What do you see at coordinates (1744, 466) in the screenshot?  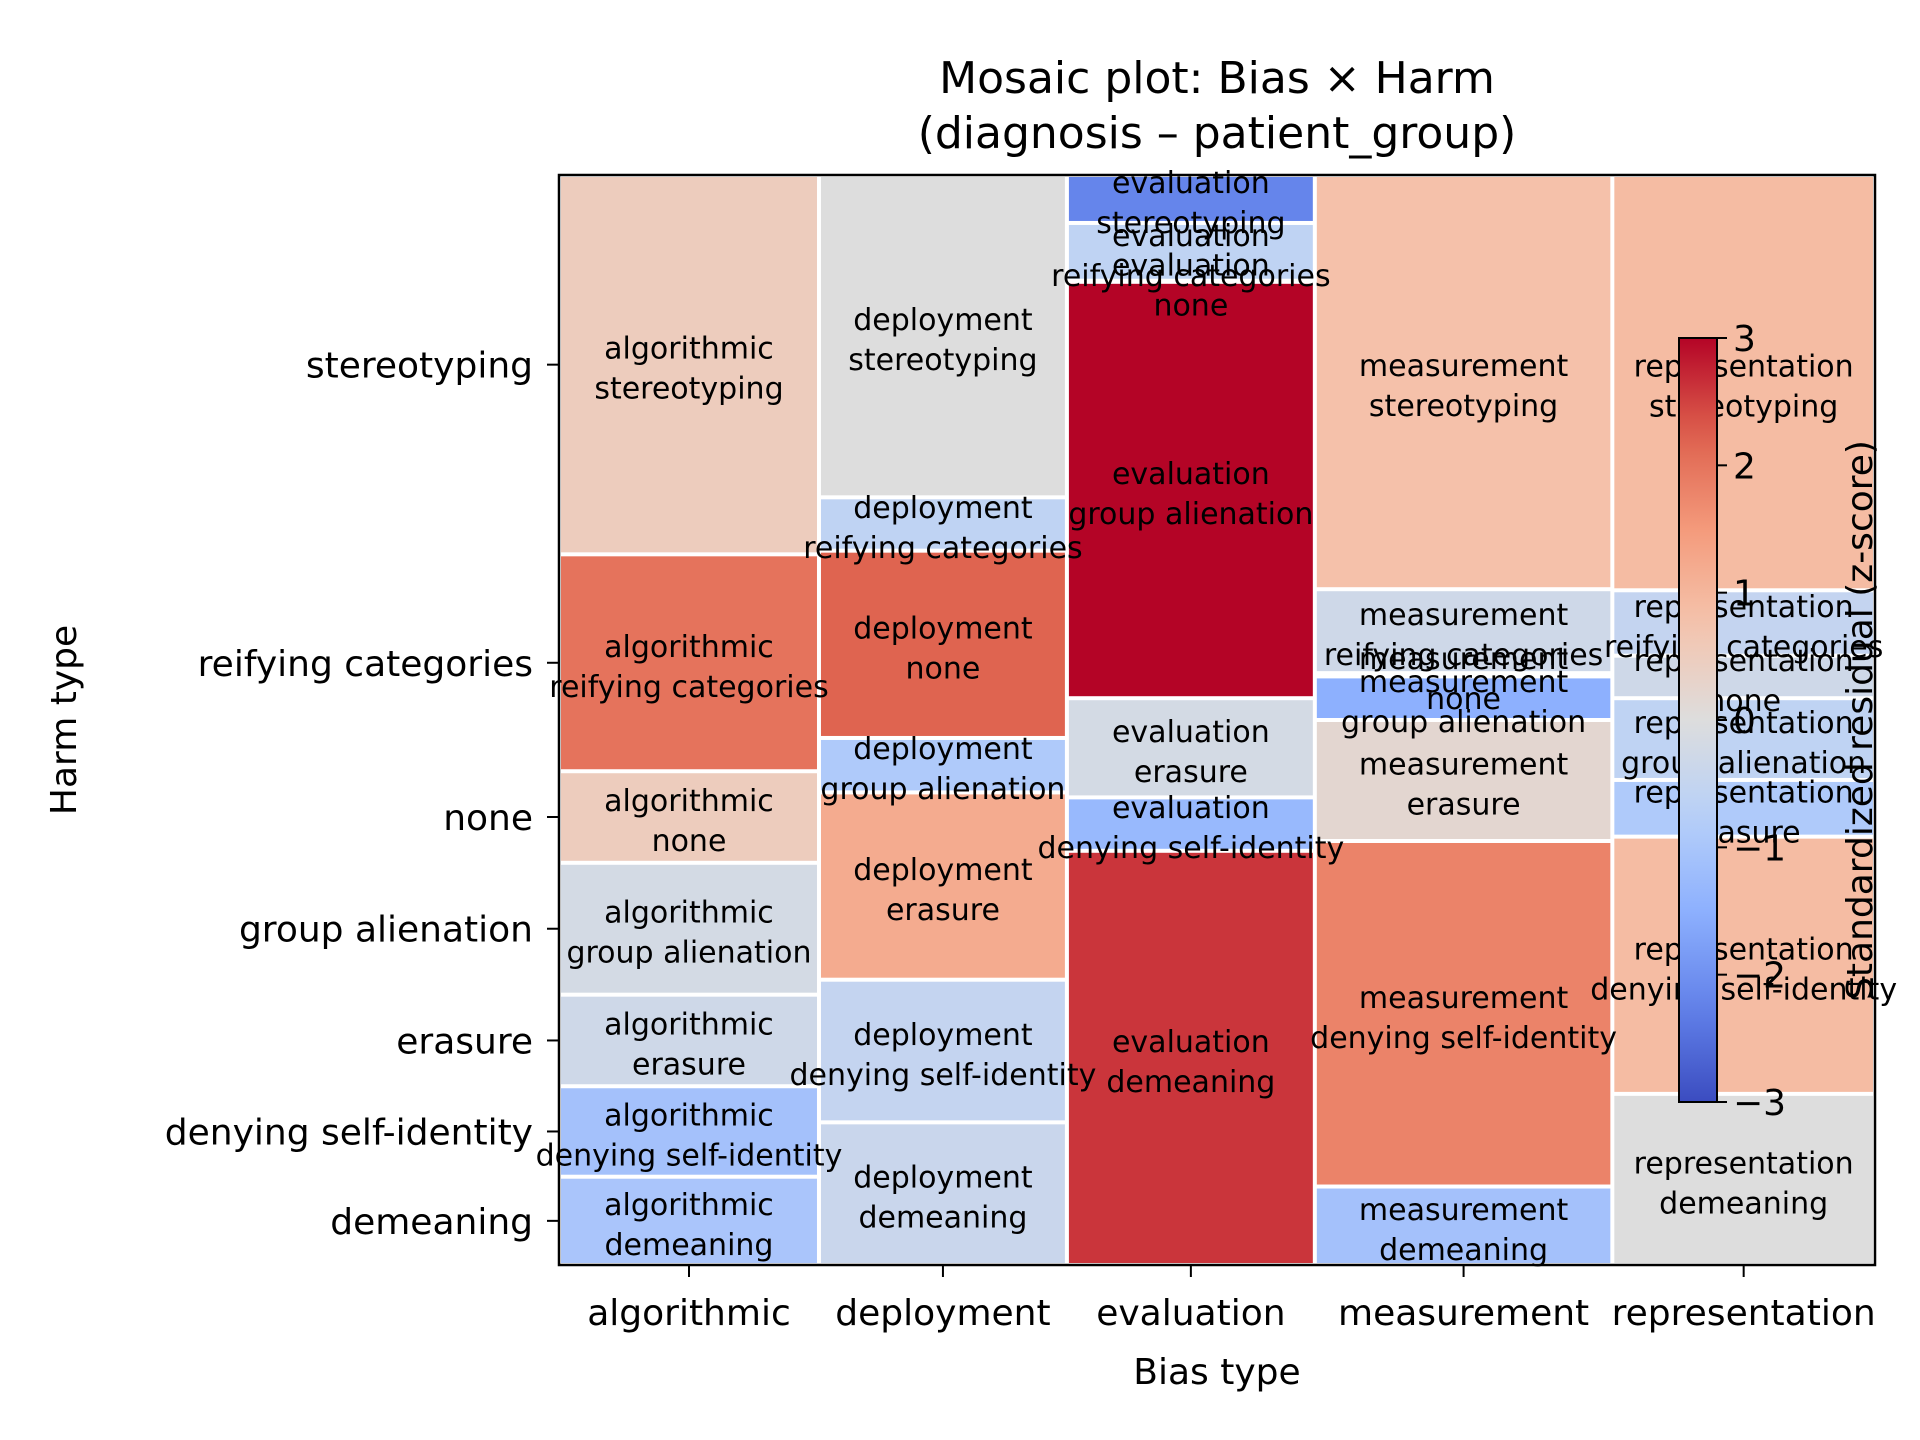 I see `colorbar-tick-label: 2` at bounding box center [1744, 466].